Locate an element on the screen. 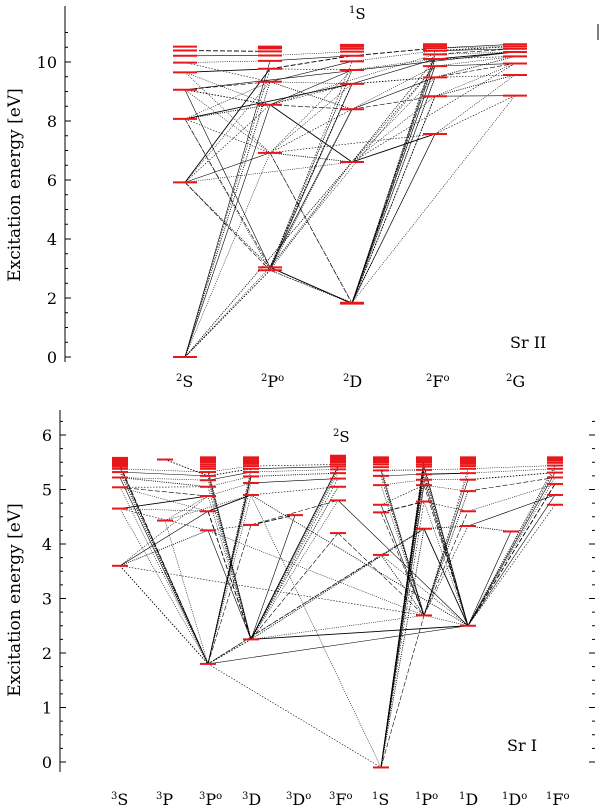  sr2-y-tick-label: 0 is located at coordinates (52, 357).